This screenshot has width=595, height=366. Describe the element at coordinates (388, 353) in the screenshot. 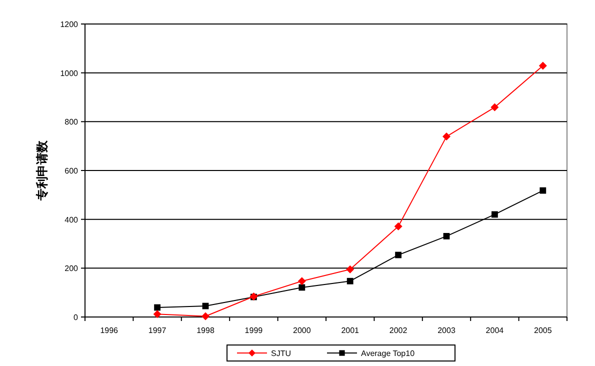

I see `legend-label: Average Top10` at that location.